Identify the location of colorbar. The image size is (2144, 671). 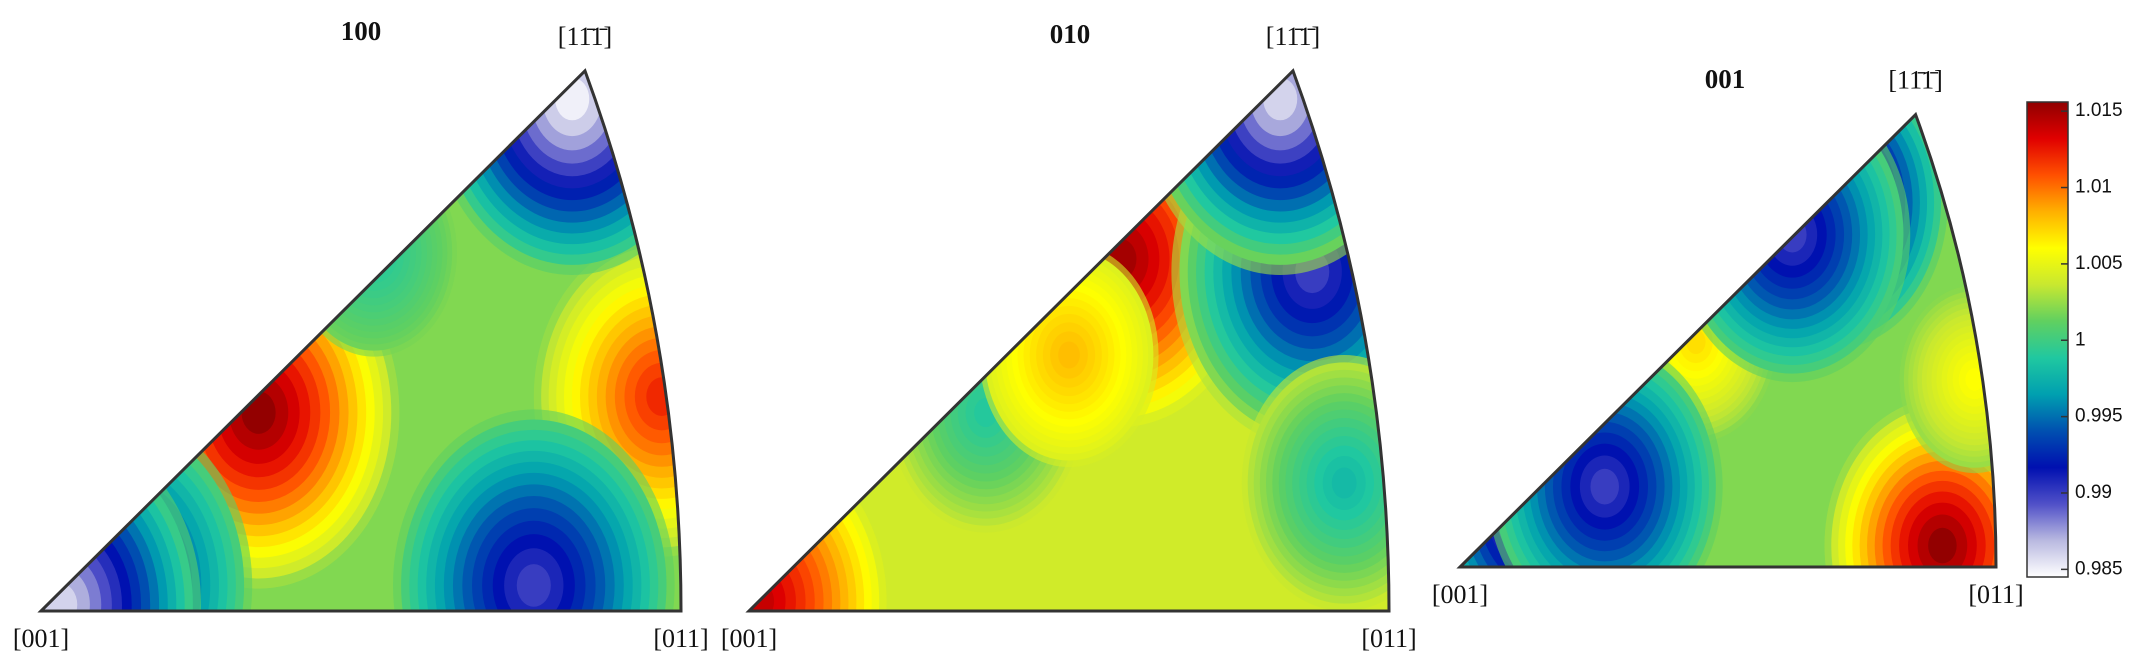
(2047, 339).